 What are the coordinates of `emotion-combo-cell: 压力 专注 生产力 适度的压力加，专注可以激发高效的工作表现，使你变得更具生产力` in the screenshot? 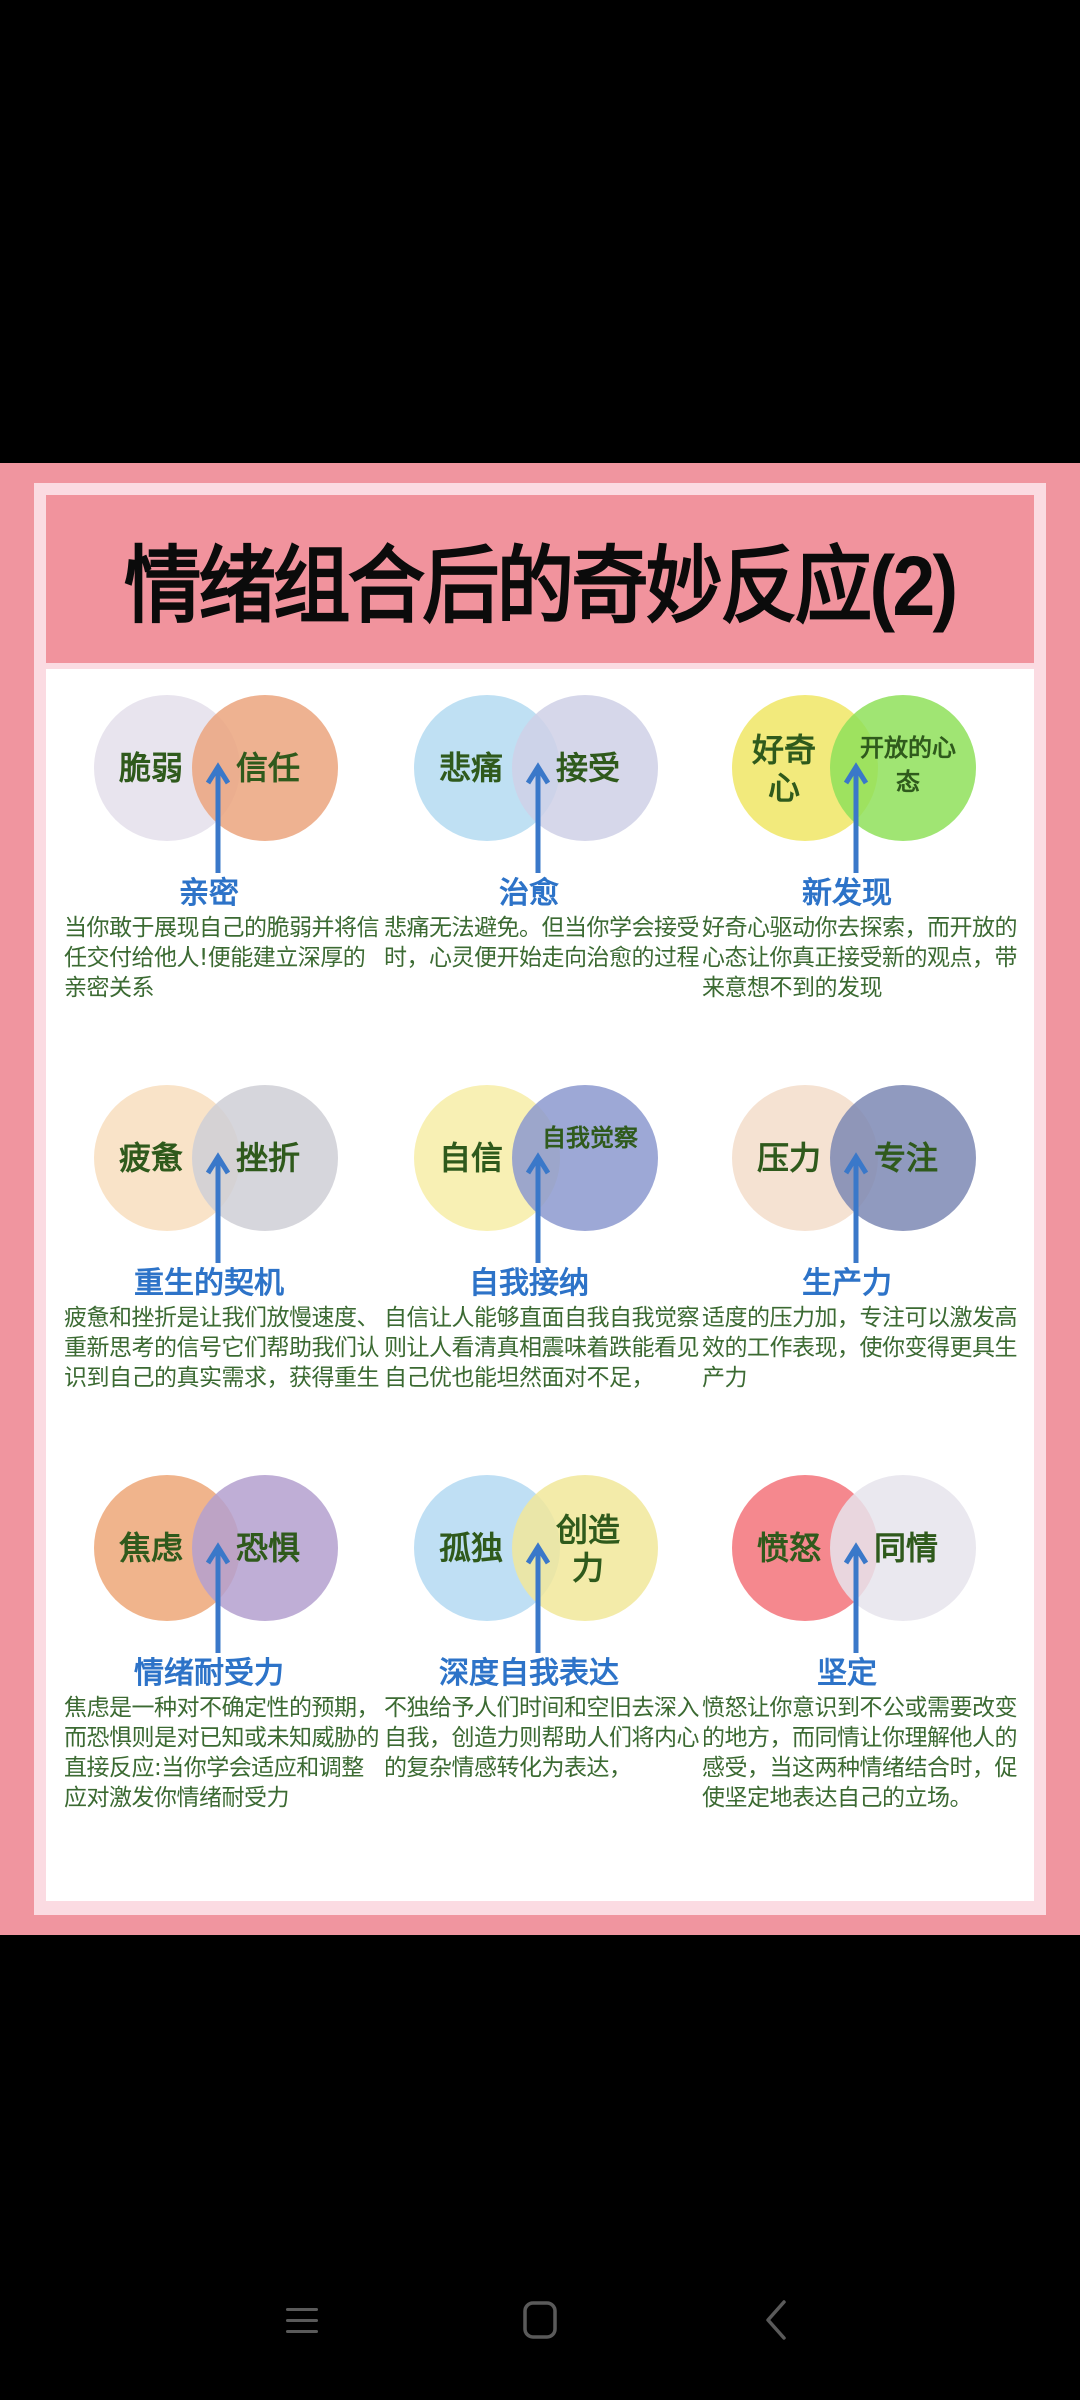 It's located at (867, 1233).